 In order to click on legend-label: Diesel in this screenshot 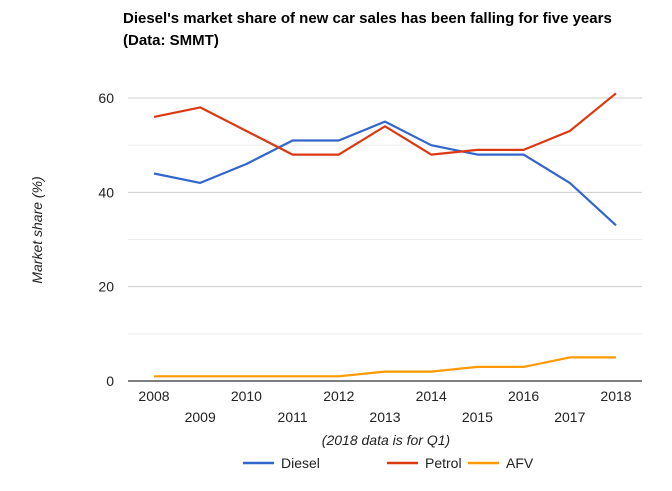, I will do `click(300, 463)`.